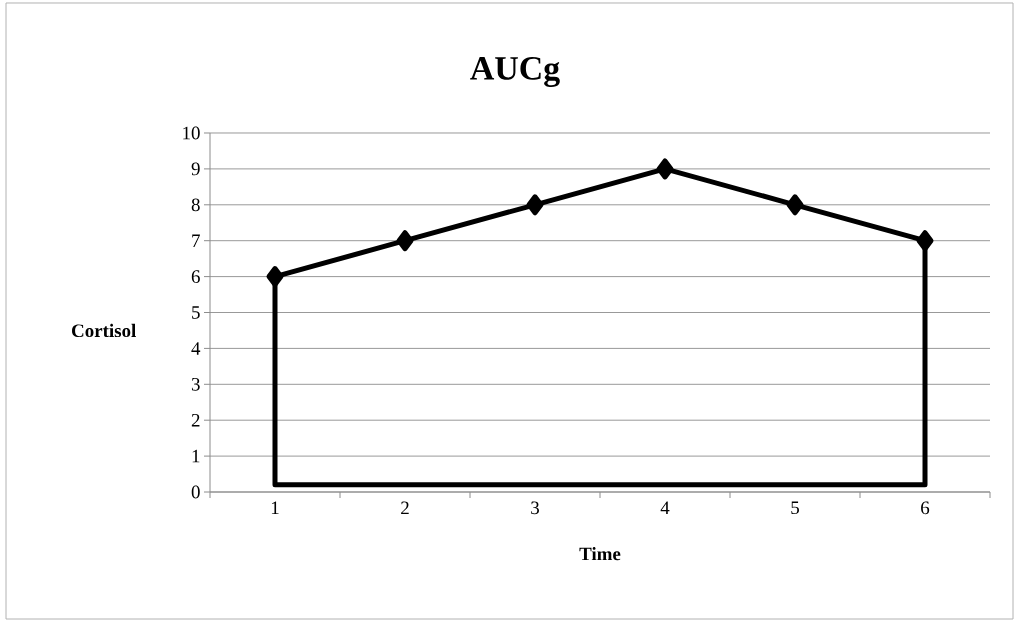  I want to click on y-axis-title: Cortisol, so click(104, 330).